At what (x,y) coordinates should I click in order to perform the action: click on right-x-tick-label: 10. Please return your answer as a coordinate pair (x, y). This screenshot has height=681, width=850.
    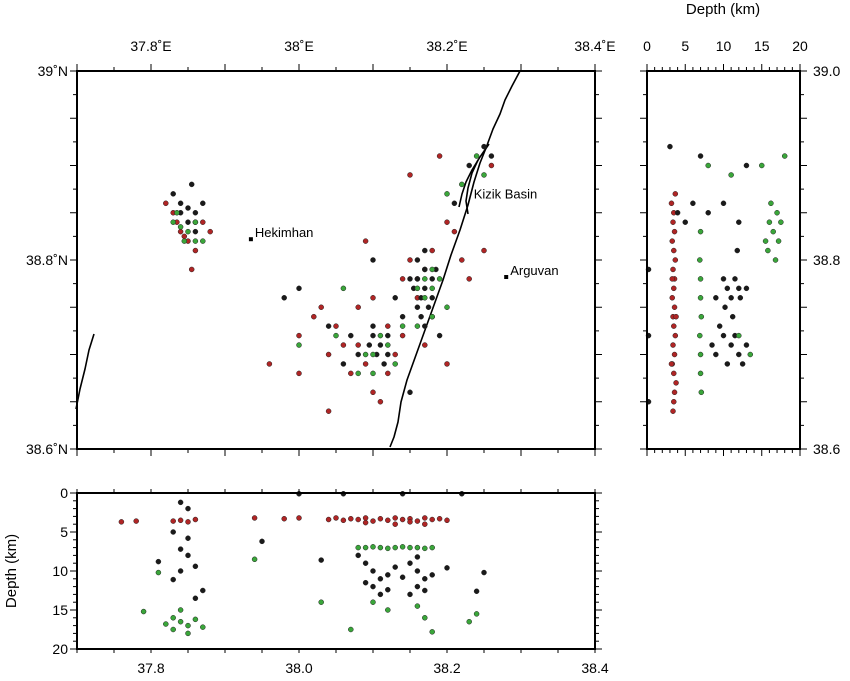
    Looking at the image, I should click on (724, 46).